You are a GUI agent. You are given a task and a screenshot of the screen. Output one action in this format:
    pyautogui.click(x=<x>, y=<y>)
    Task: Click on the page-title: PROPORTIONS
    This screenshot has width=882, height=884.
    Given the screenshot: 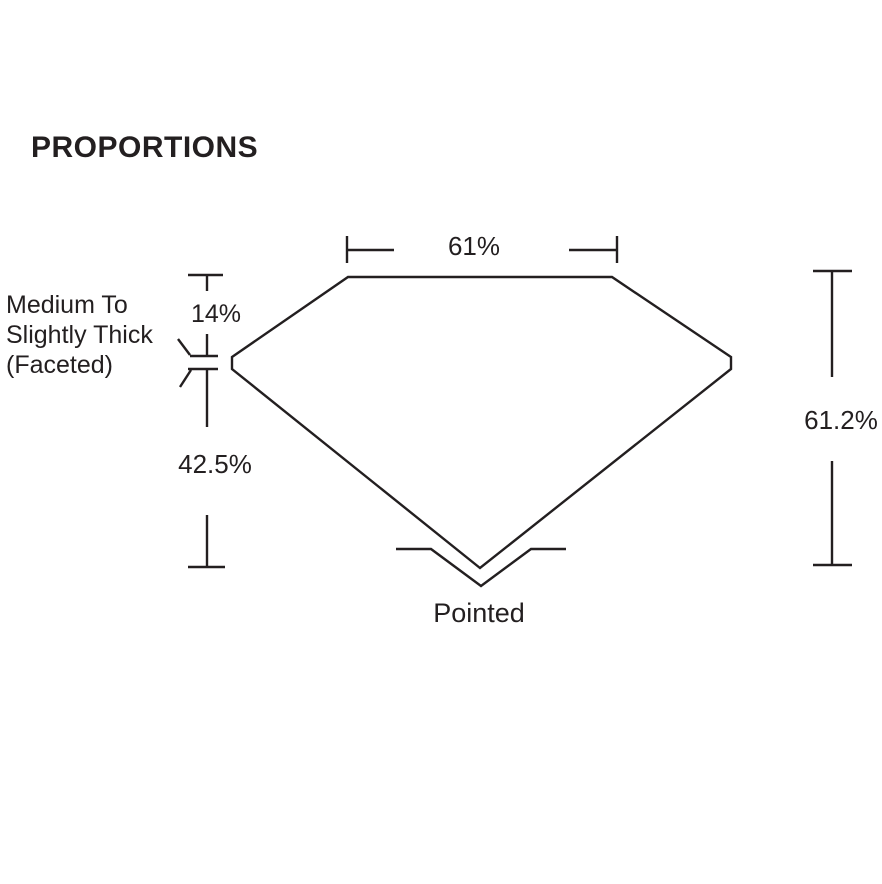 What is the action you would take?
    pyautogui.click(x=145, y=147)
    